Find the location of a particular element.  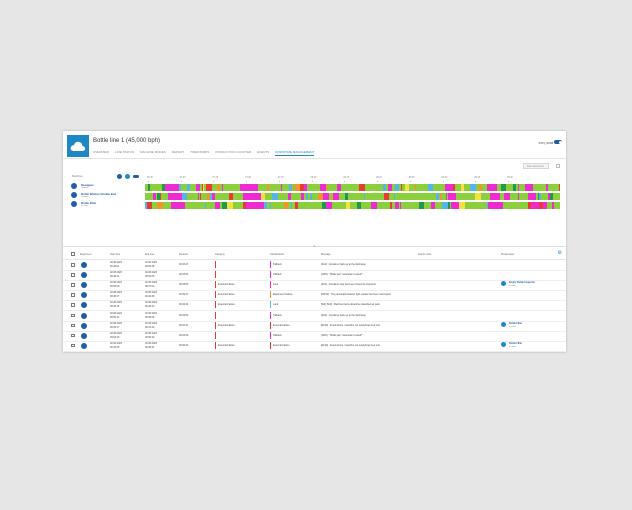

column-header: Duration is located at coordinates (184, 254).